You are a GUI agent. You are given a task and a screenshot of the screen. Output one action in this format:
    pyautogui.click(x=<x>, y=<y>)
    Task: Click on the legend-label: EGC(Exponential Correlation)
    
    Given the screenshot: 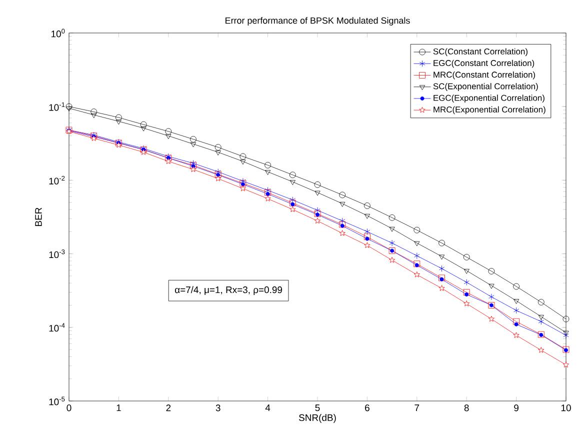 What is the action you would take?
    pyautogui.click(x=489, y=98)
    